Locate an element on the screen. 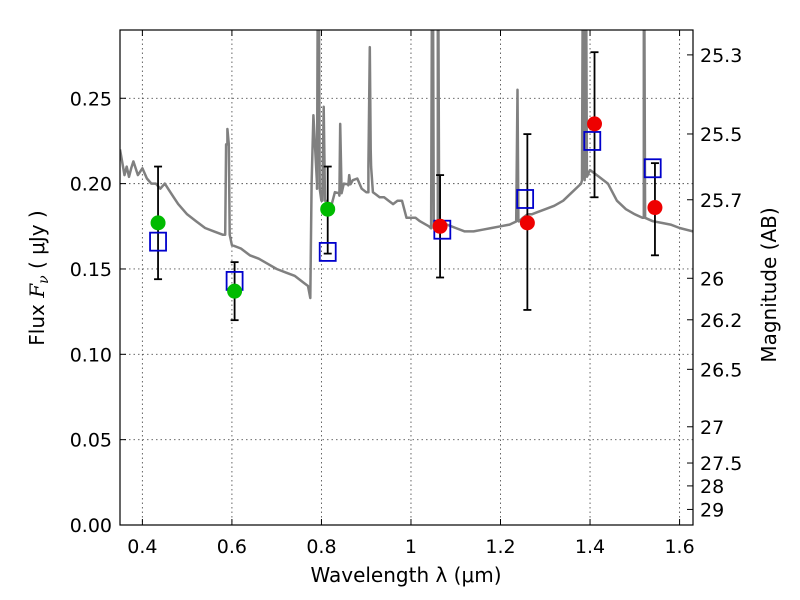 This screenshot has height=600, width=800. y-tick-label: 0.00 is located at coordinates (91, 526).